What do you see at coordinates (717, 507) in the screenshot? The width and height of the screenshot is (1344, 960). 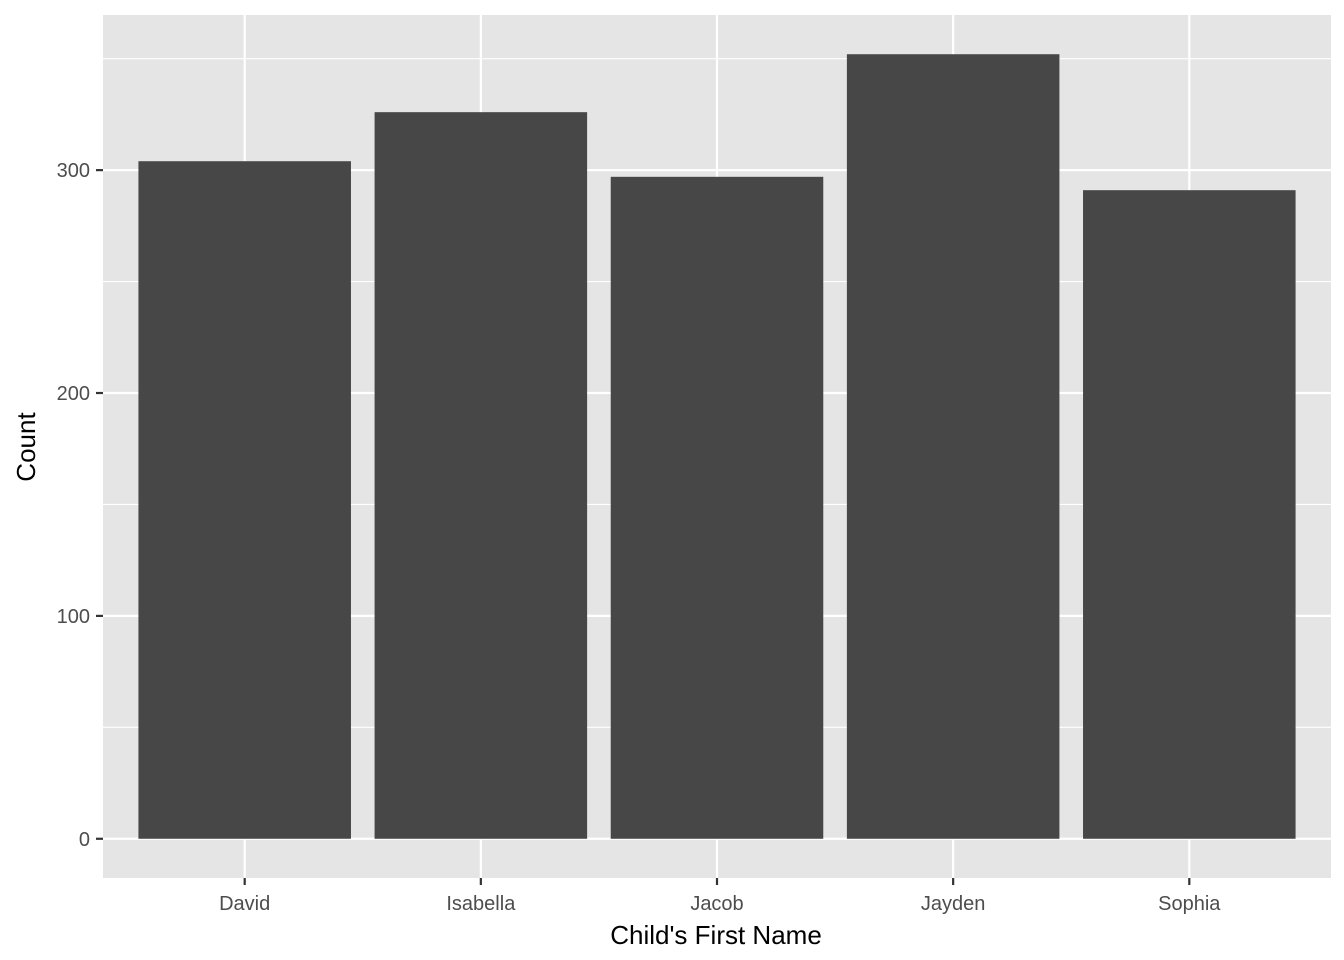 I see `bar-jacob` at bounding box center [717, 507].